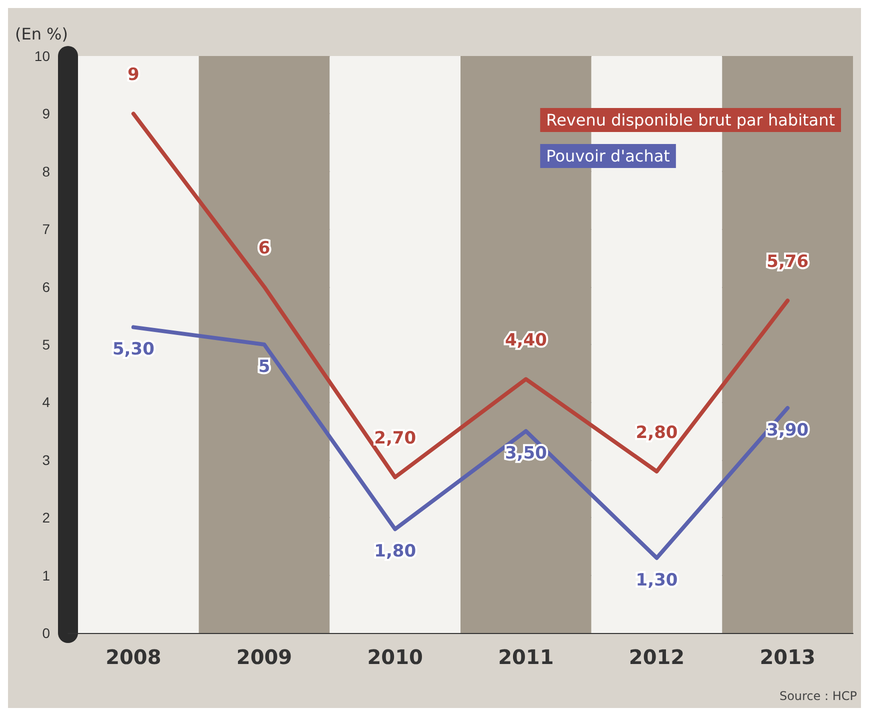 The width and height of the screenshot is (869, 717). I want to click on x-tick-label: 2012, so click(656, 657).